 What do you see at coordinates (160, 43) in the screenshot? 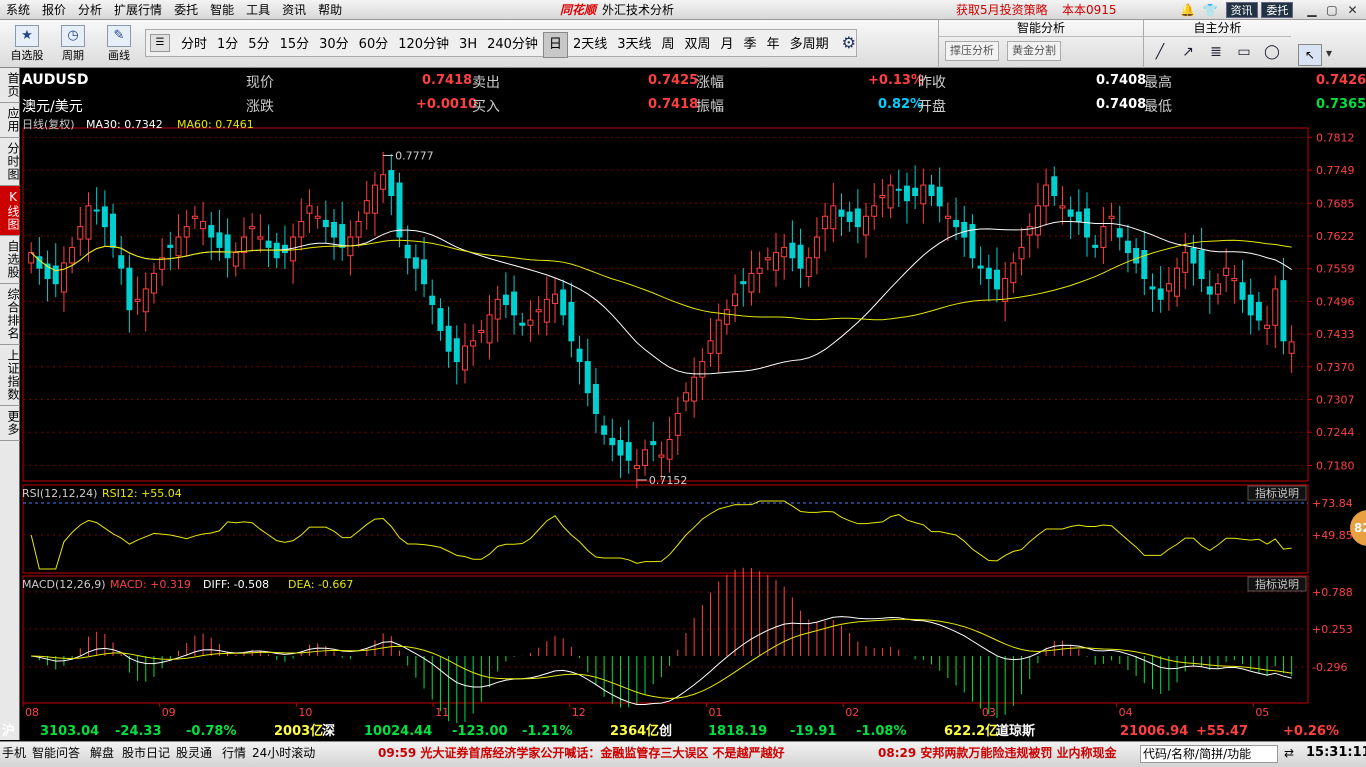
I see `period-menu-icon: ☰` at bounding box center [160, 43].